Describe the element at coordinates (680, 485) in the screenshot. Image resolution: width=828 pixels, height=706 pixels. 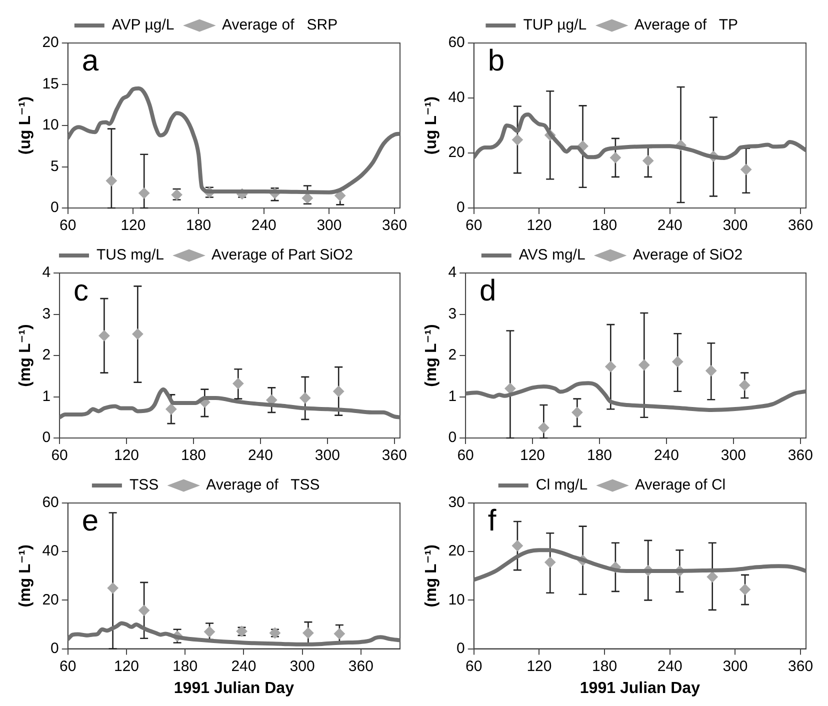
I see `legend-label: Average of Cl` at that location.